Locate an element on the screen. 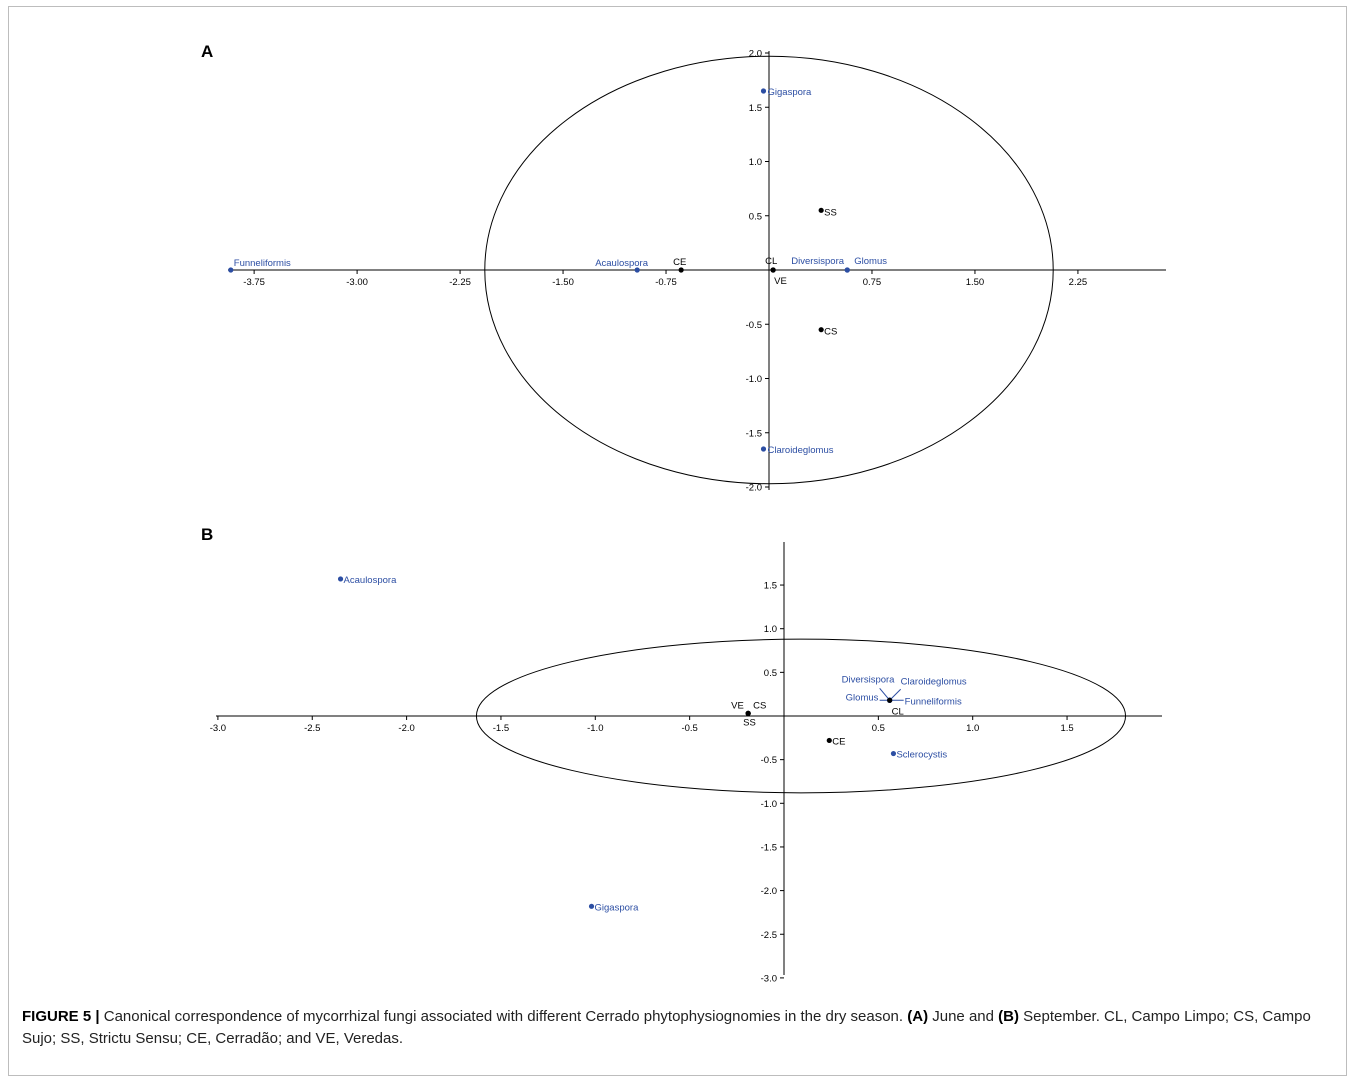 This screenshot has height=1085, width=1355. panel-a-y-tick-label: 1.5 is located at coordinates (755, 108).